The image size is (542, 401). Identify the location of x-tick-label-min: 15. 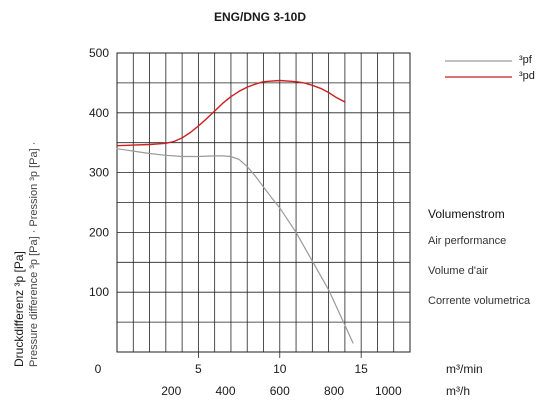
(361, 369).